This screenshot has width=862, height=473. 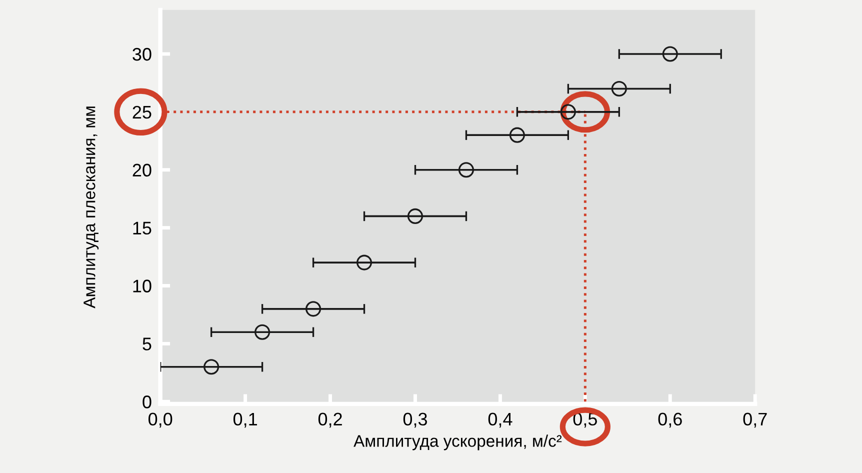 What do you see at coordinates (245, 420) in the screenshot?
I see `x-tick-label: 0,1` at bounding box center [245, 420].